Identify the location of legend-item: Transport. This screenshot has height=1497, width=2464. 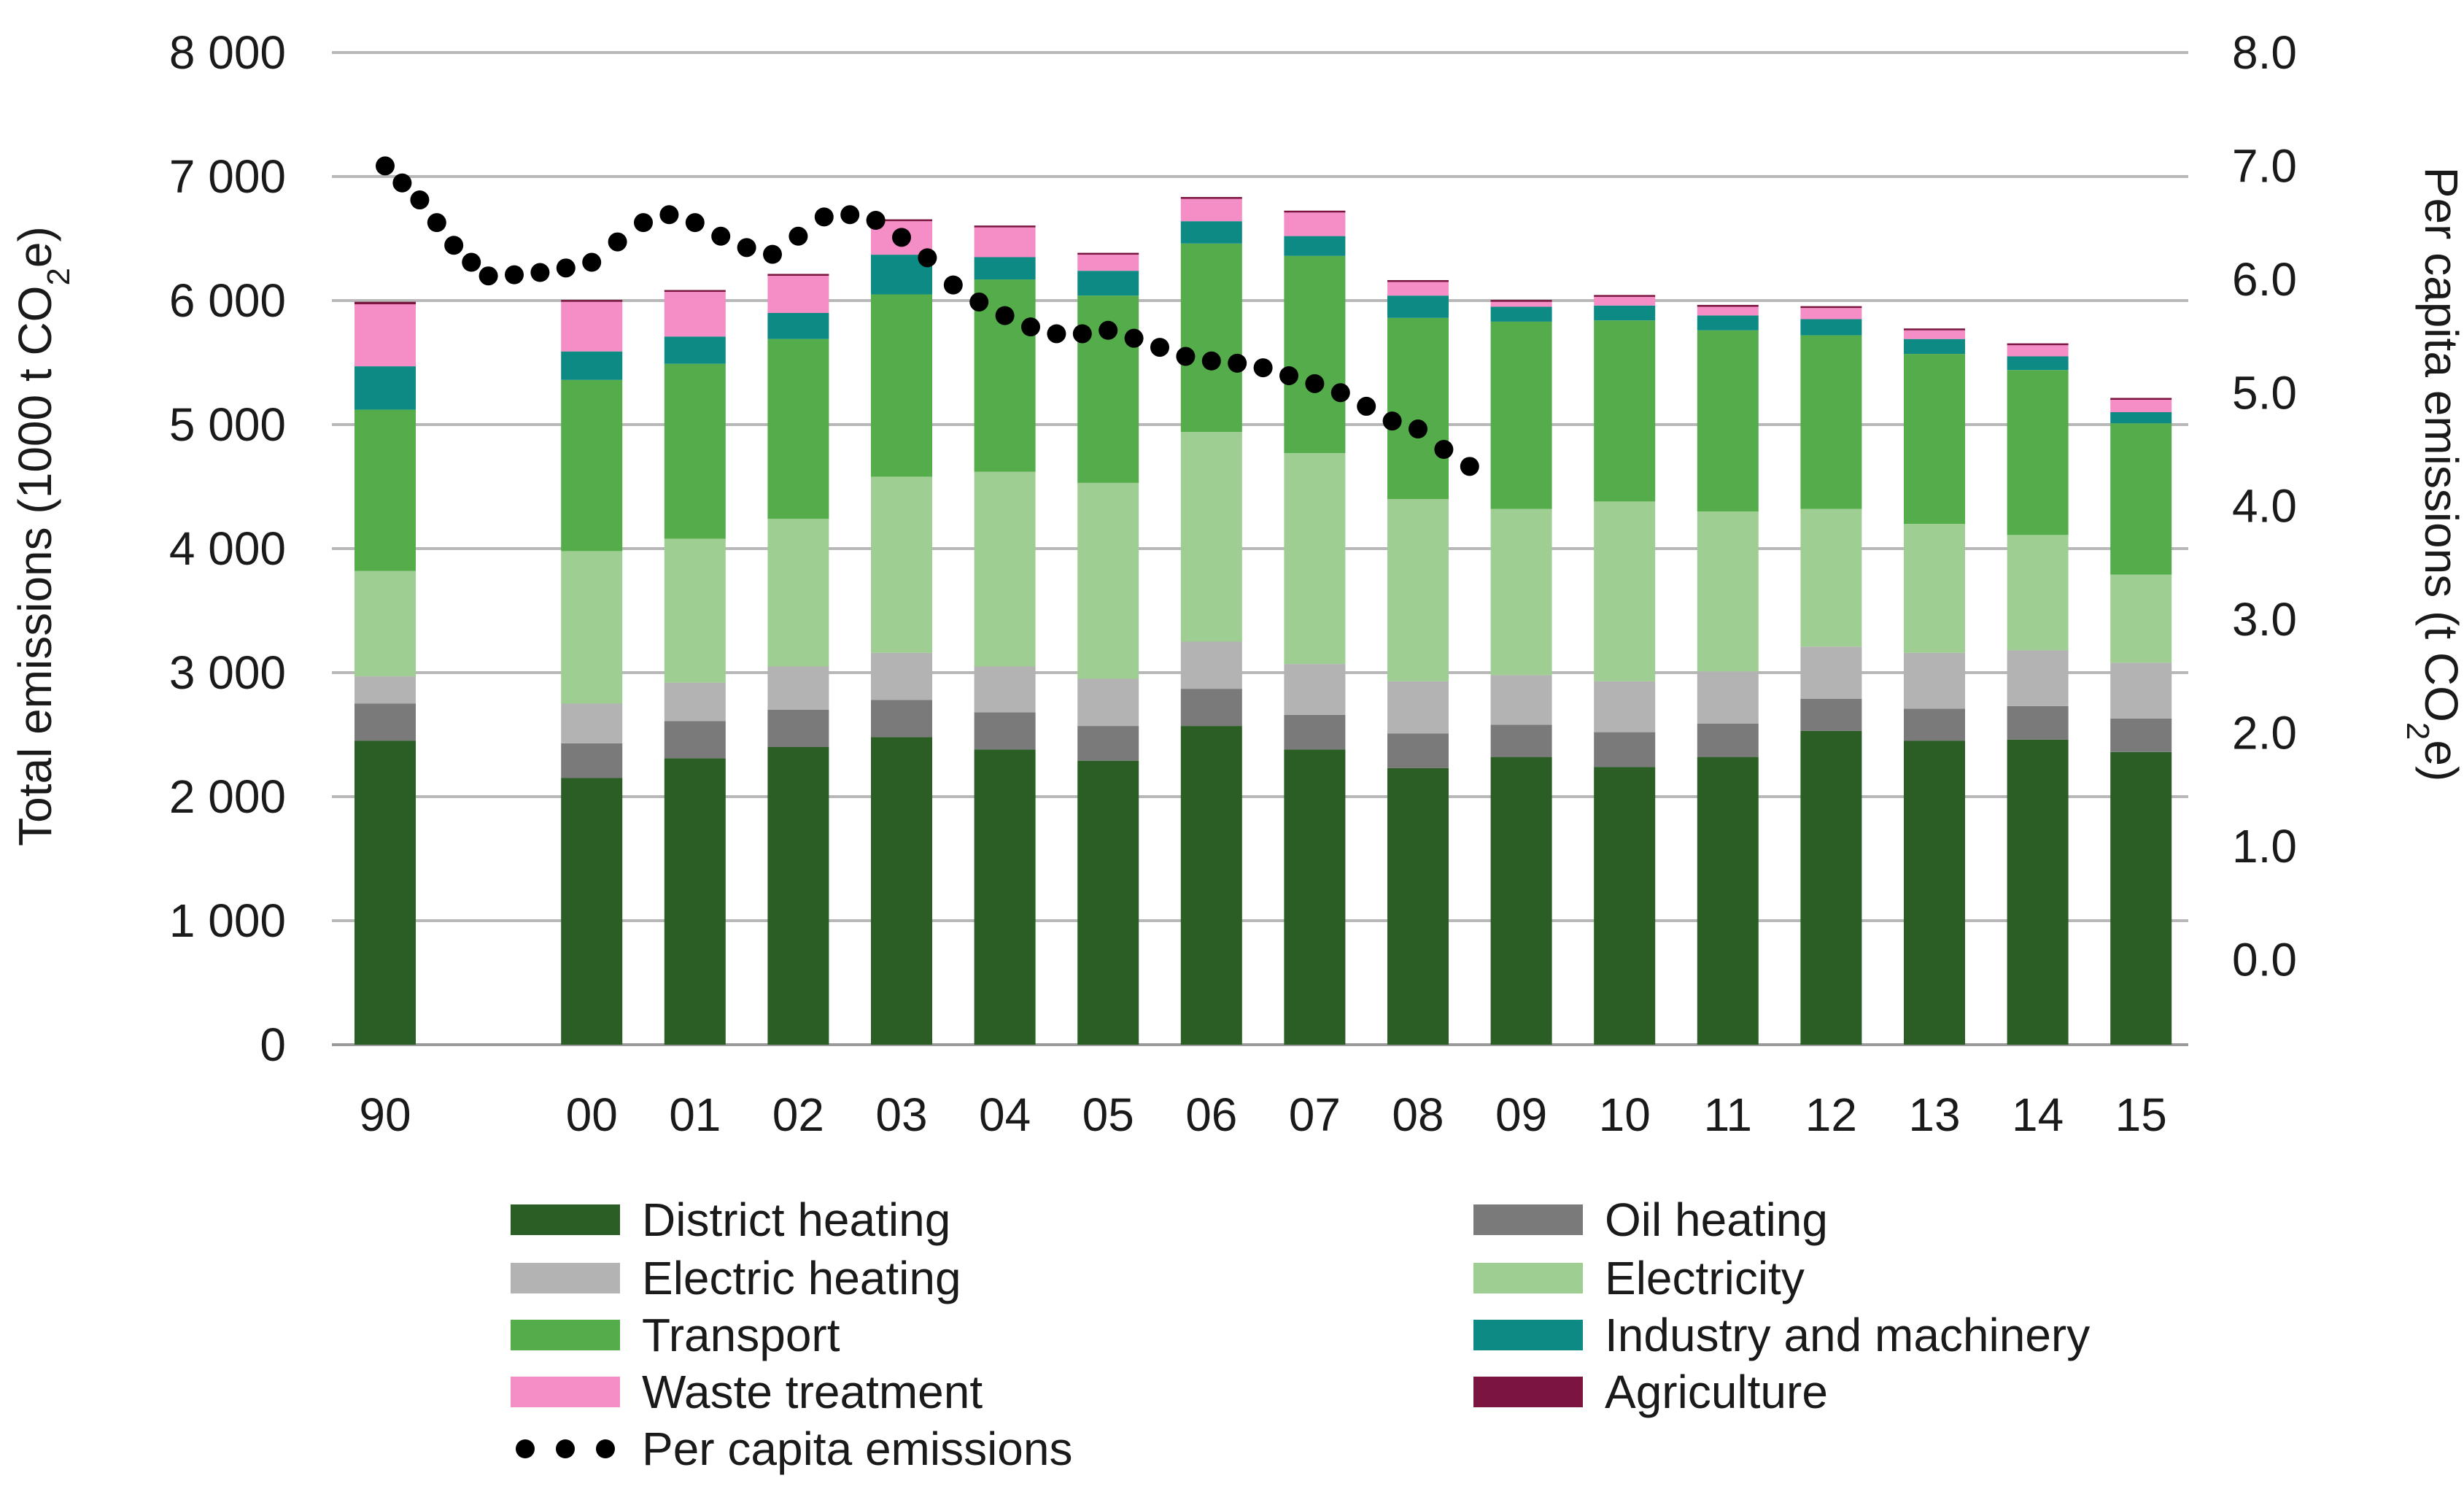
(675, 1335).